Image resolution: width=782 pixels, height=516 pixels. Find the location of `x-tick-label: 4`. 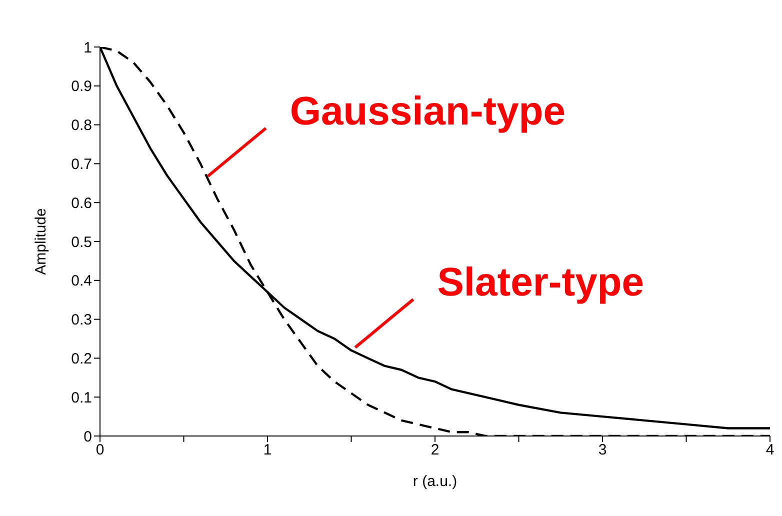

x-tick-label: 4 is located at coordinates (770, 450).